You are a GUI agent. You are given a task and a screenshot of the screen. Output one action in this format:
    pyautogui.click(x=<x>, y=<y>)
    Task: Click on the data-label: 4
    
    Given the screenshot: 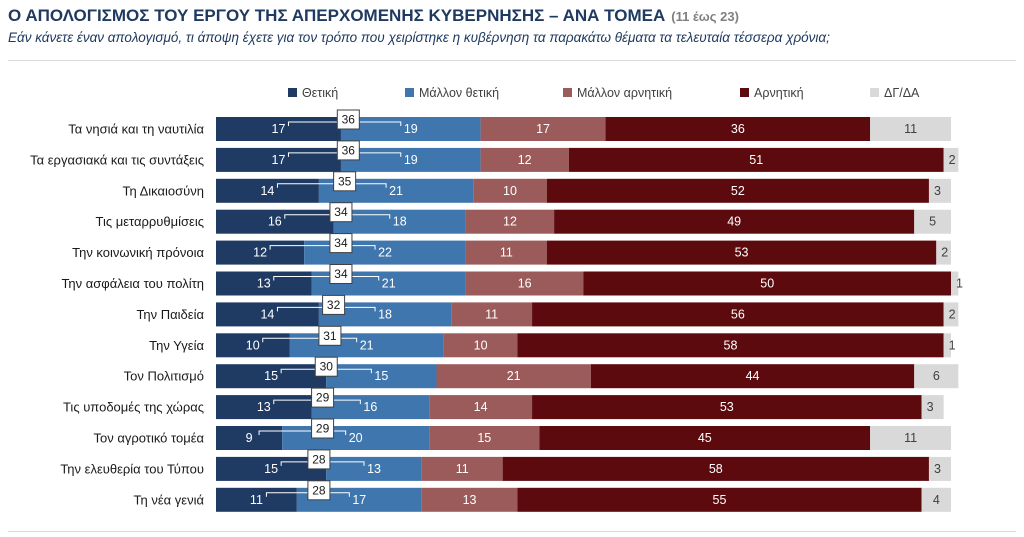 What is the action you would take?
    pyautogui.click(x=936, y=500)
    